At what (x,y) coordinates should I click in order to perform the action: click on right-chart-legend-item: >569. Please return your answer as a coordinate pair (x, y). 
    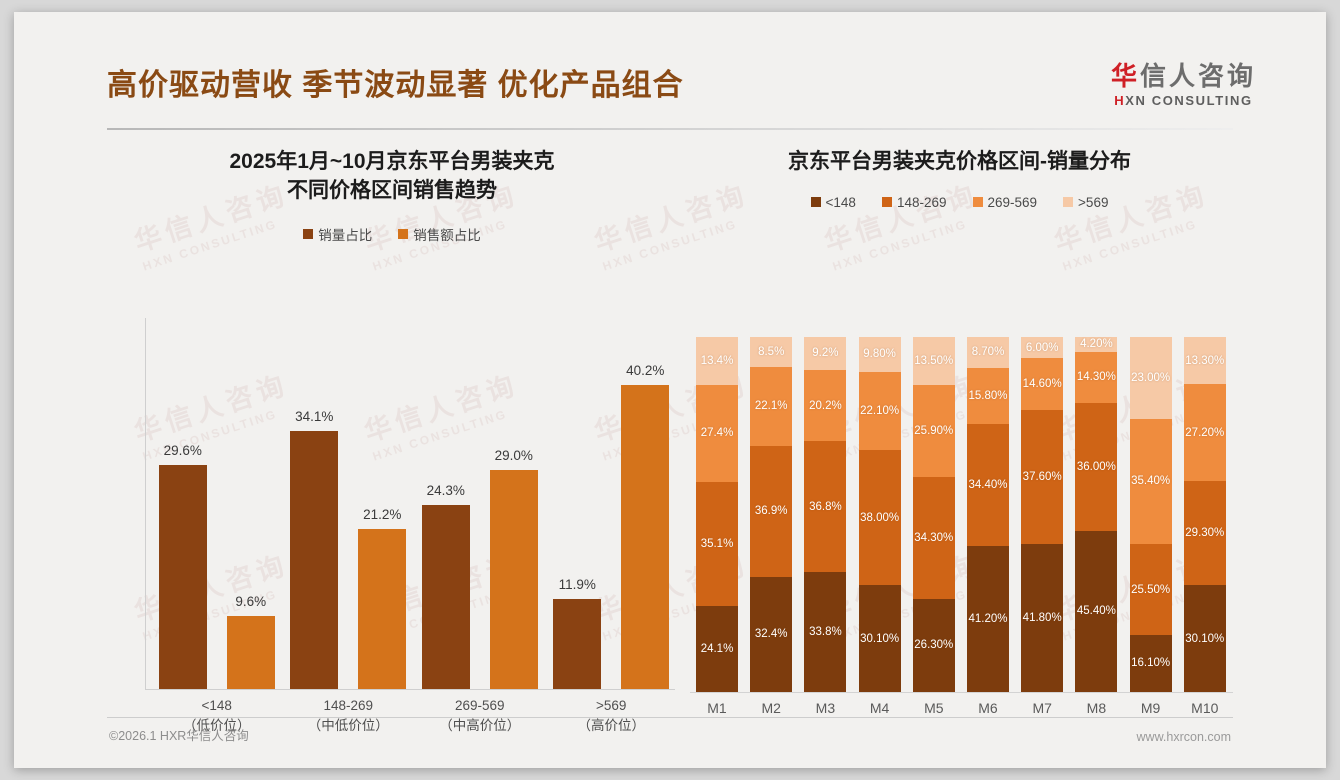
    Looking at the image, I should click on (1085, 202).